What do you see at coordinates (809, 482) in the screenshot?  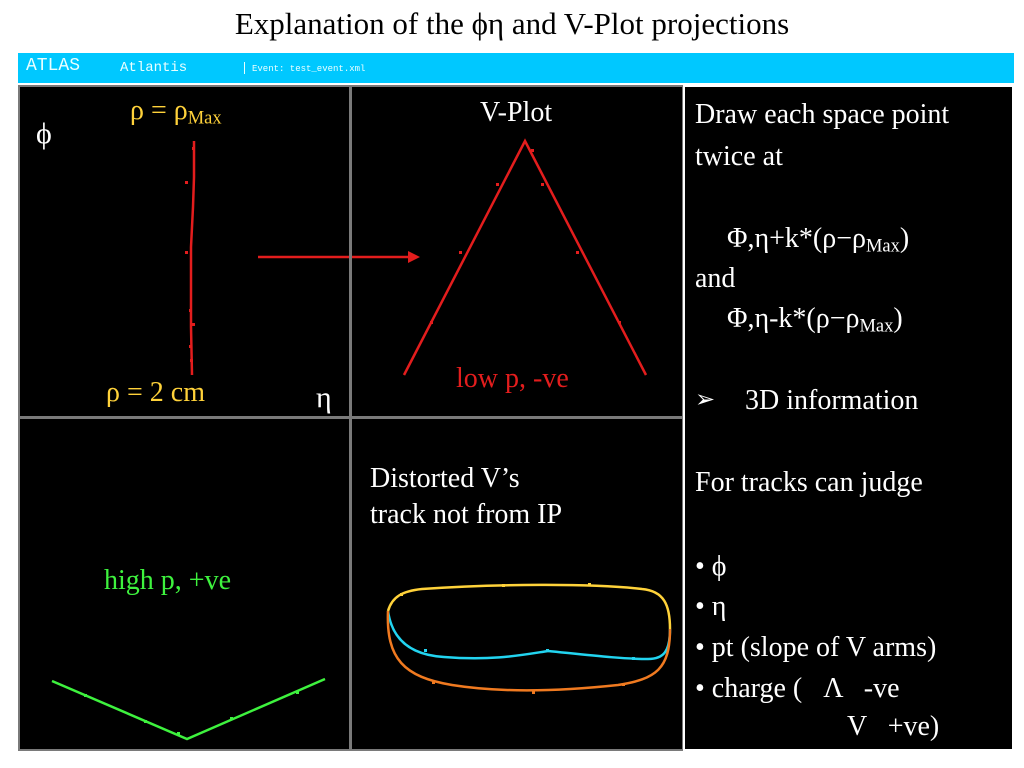 I see `text-line-judge: For tracks can judge` at bounding box center [809, 482].